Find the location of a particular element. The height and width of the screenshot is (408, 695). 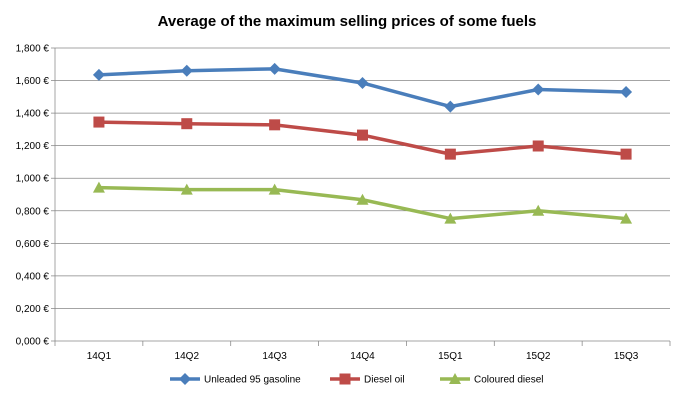

x-axis-ticks: 14Q1 14Q2 14Q3 14Q4 15Q1 15Q2 15Q3 is located at coordinates (362, 351).